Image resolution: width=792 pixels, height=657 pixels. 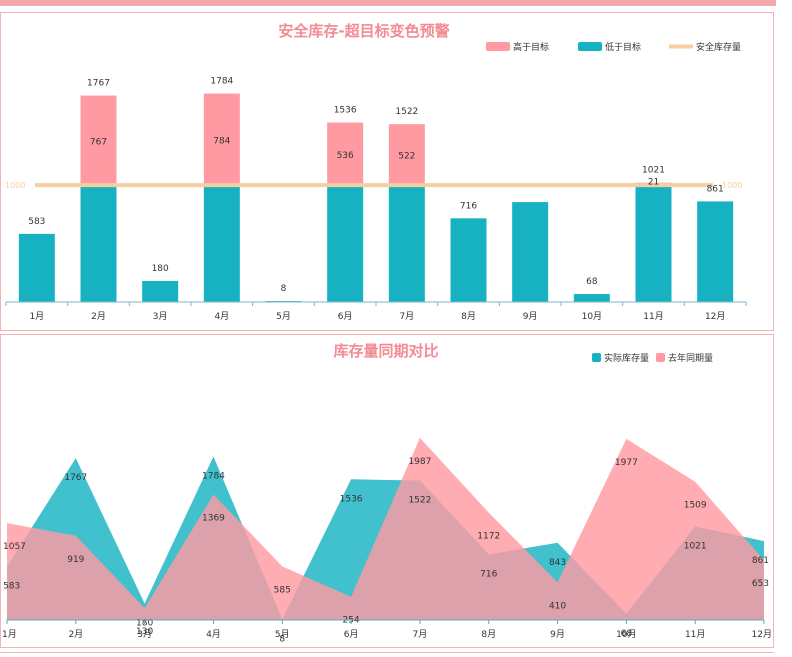 I want to click on total-label-2: 1767, so click(x=98, y=84).